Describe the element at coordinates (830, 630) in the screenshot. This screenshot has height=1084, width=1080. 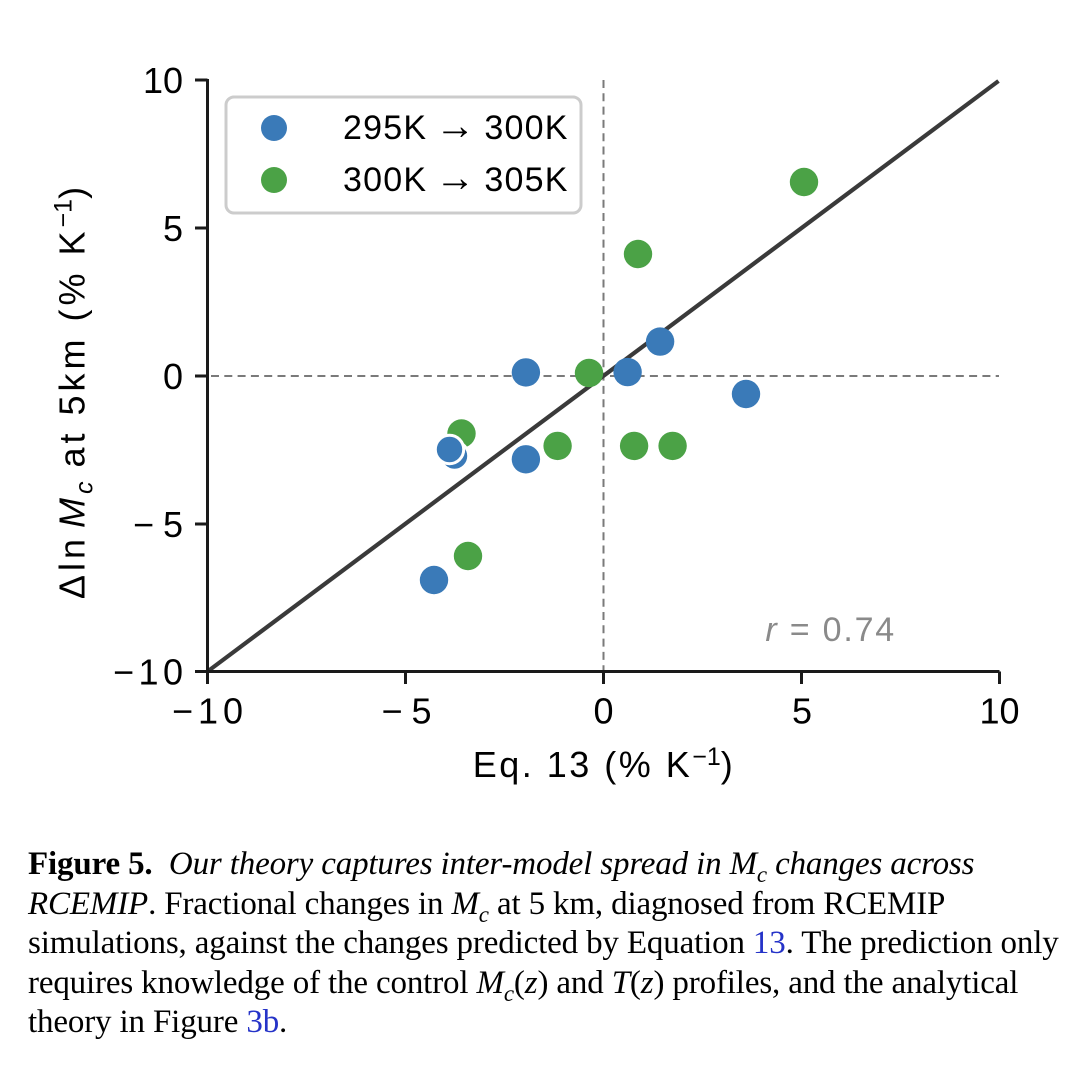
I see `svg-text: r = 0.74` at that location.